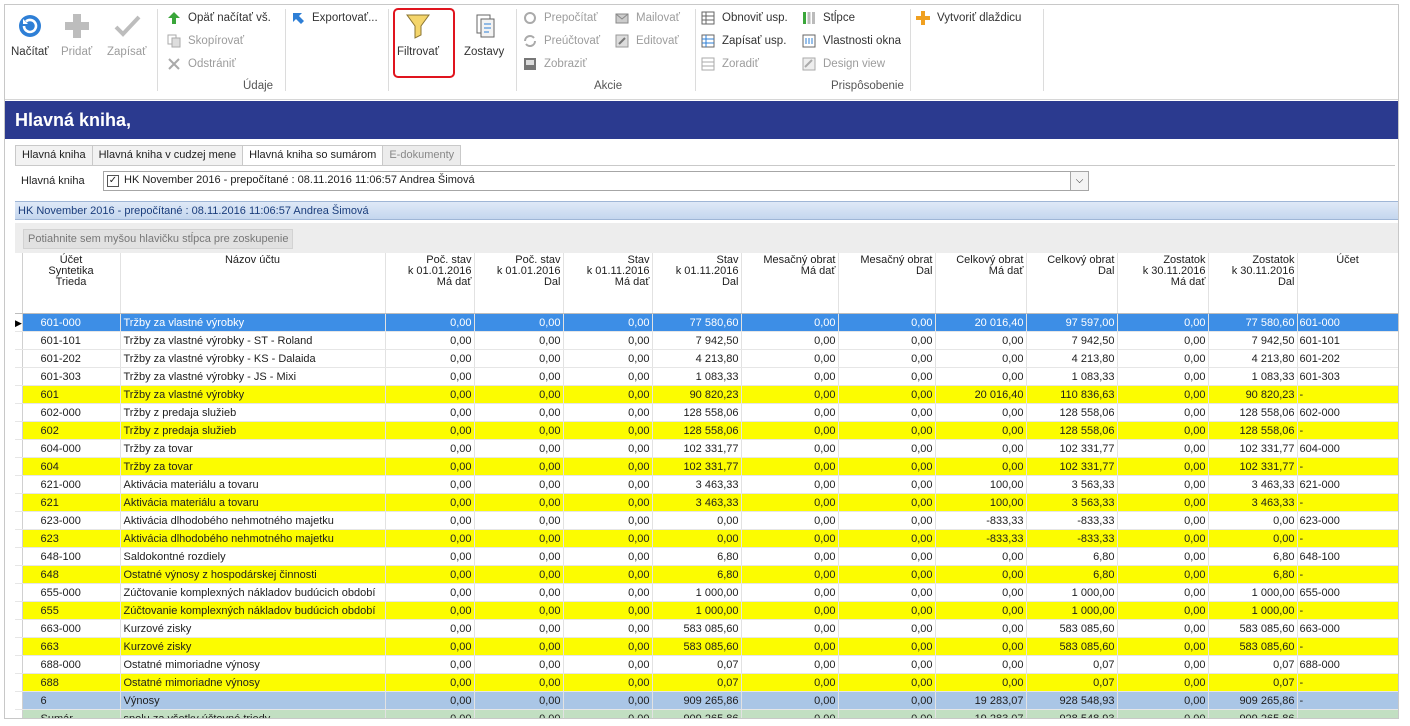  What do you see at coordinates (71, 394) in the screenshot?
I see `table-cell: 601` at bounding box center [71, 394].